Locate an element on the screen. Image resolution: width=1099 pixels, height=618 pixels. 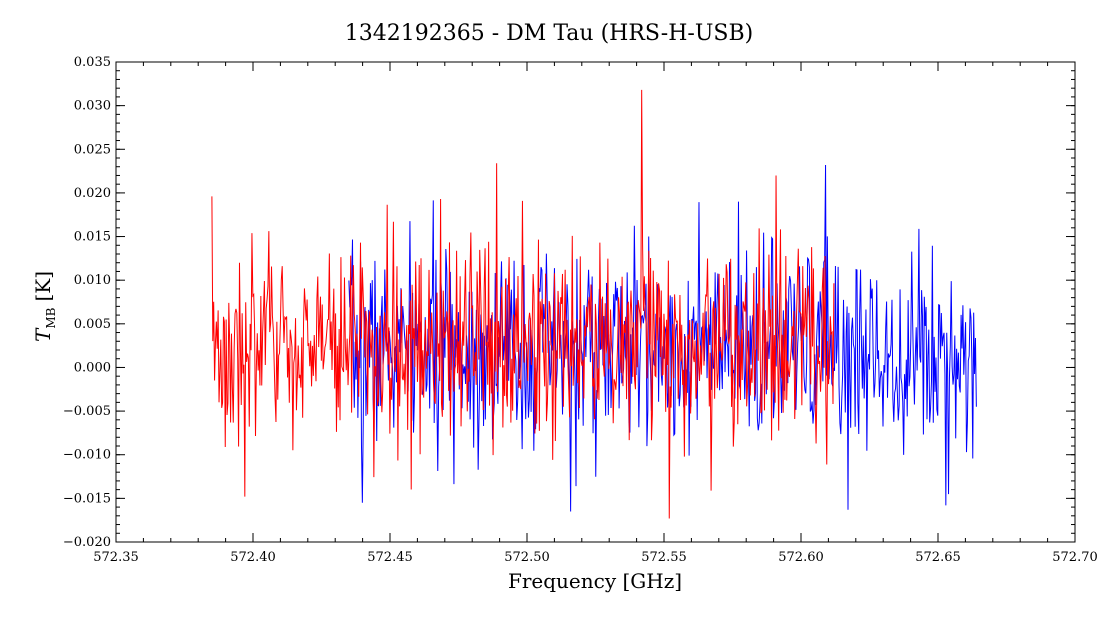
y-axis-label-unit: [K] is located at coordinates (43, 286).